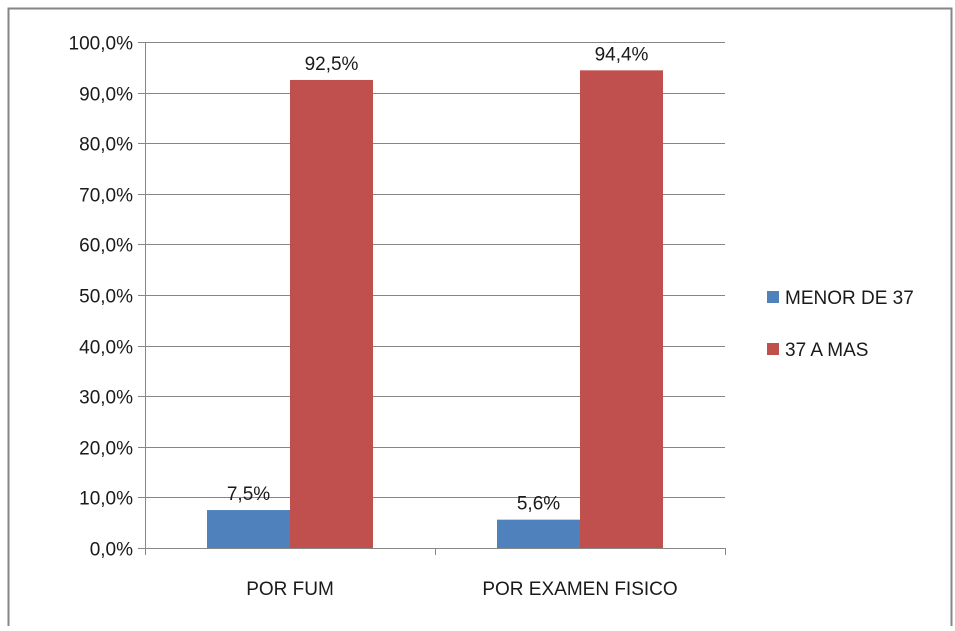 The image size is (955, 631). Describe the element at coordinates (106, 145) in the screenshot. I see `y-tick-label: 80,0%` at that location.